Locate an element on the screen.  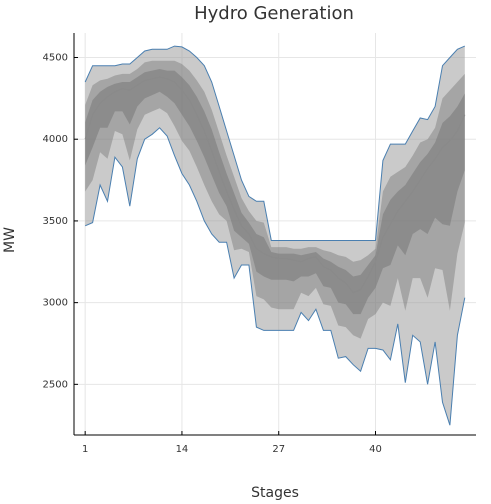
x-tick-label: 1 is located at coordinates (85, 449).